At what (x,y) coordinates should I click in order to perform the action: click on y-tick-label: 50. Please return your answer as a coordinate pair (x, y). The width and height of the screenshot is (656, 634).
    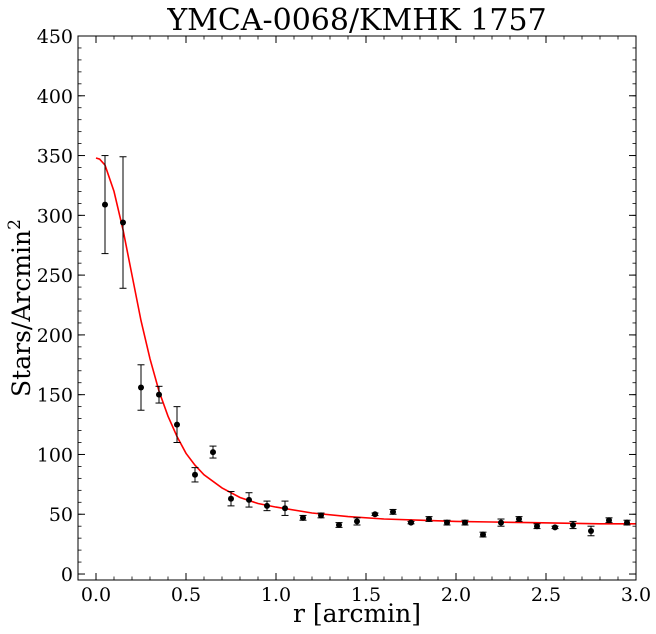
    Looking at the image, I should click on (61, 515).